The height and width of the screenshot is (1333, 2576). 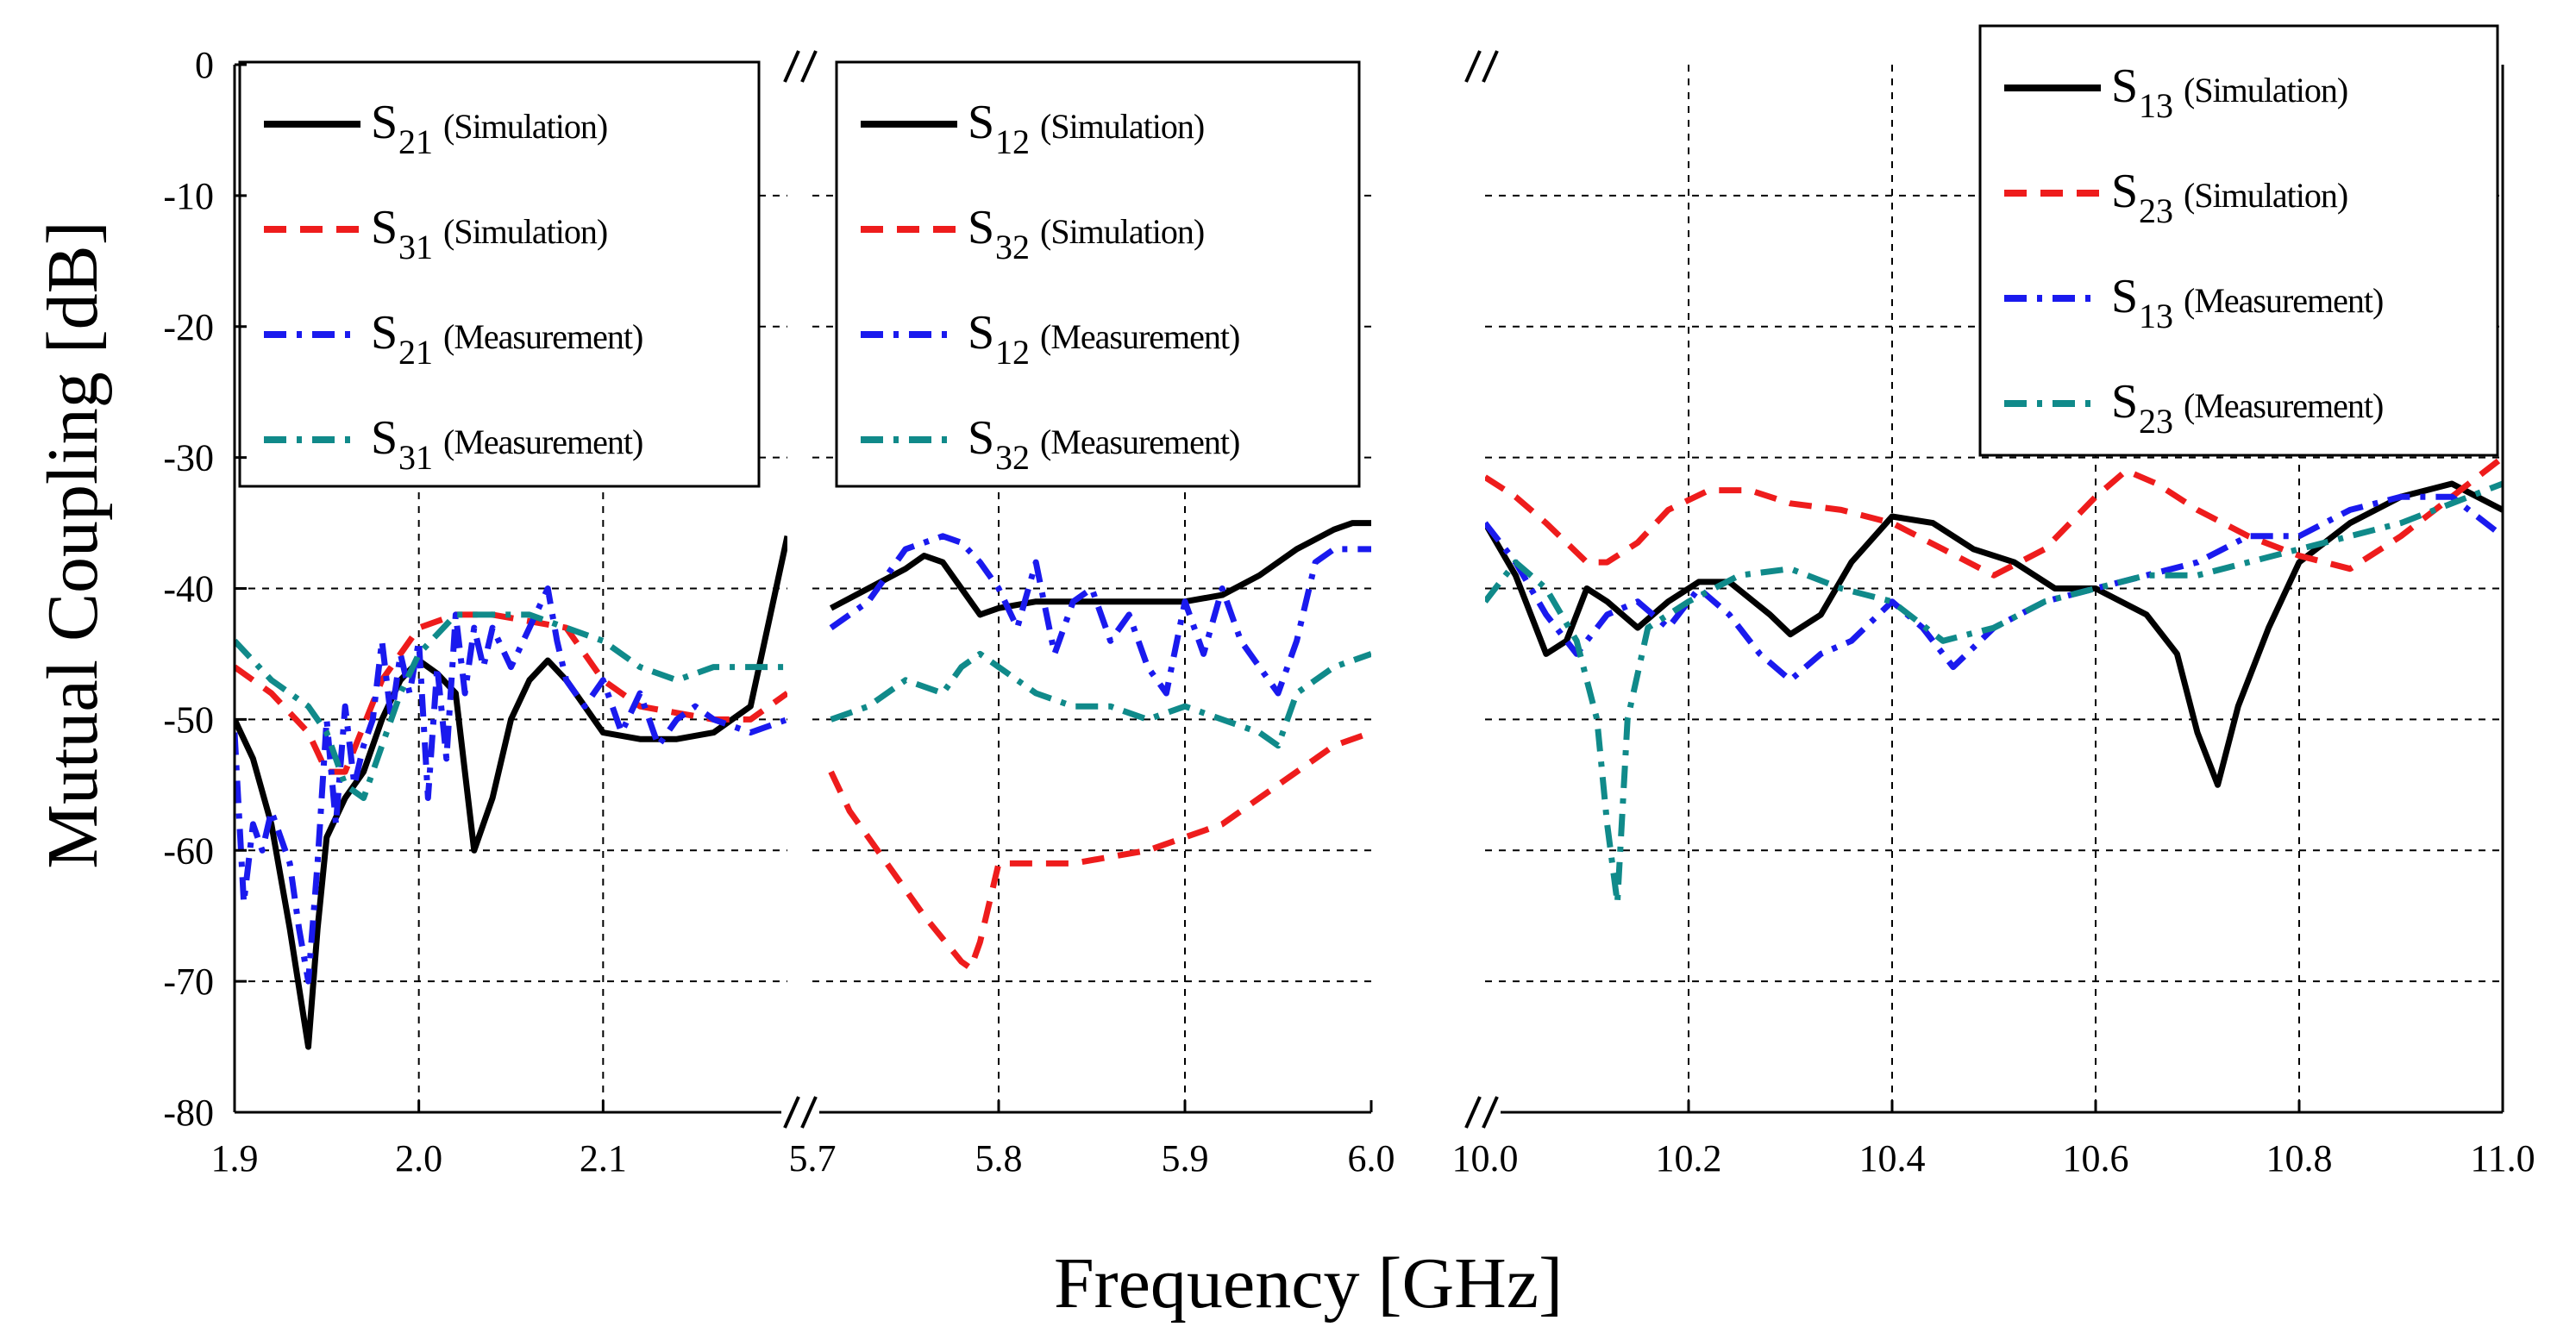 I want to click on y-axis-title: Mutual Coupling [dB], so click(x=73, y=544).